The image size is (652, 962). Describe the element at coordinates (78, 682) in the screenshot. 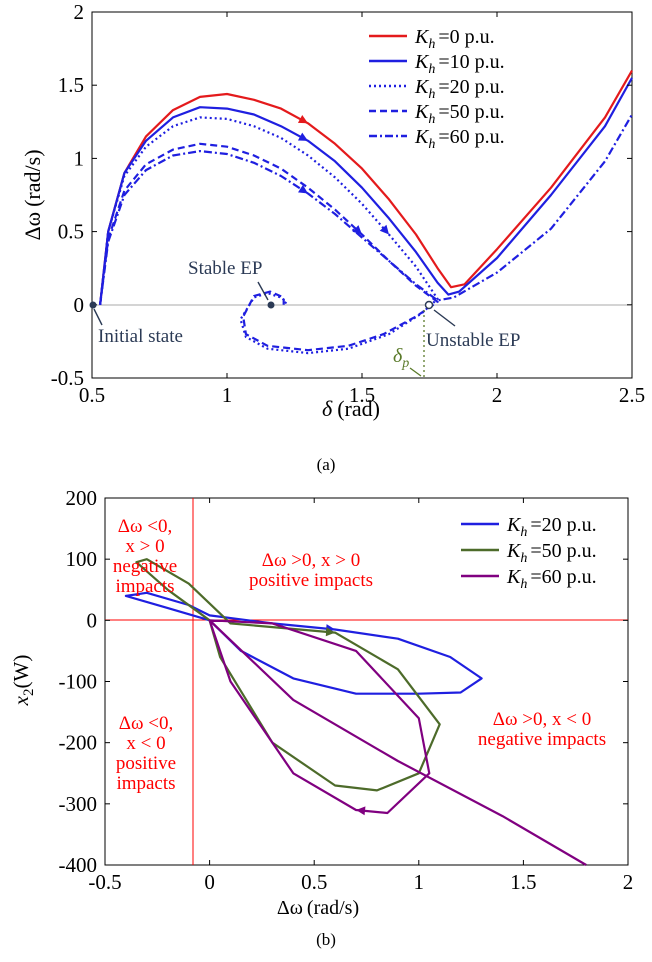

I see `b-y-tick-label: -100` at that location.